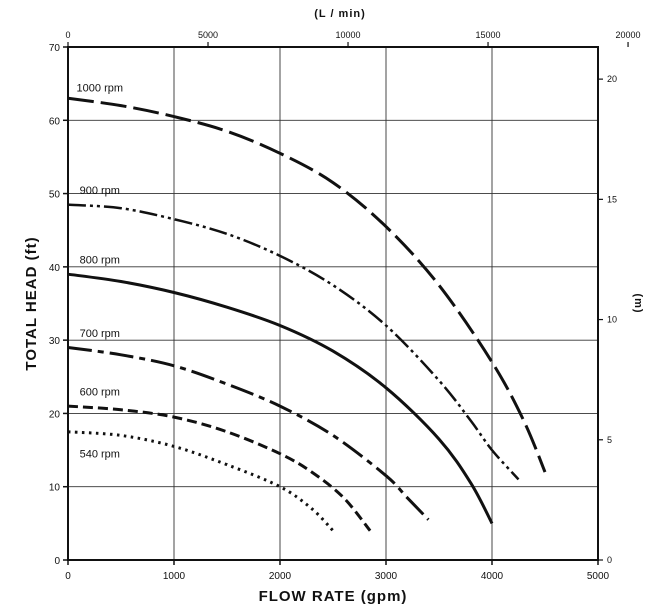 The width and height of the screenshot is (646, 606). Describe the element at coordinates (55, 121) in the screenshot. I see `y-tick-label: 60` at that location.